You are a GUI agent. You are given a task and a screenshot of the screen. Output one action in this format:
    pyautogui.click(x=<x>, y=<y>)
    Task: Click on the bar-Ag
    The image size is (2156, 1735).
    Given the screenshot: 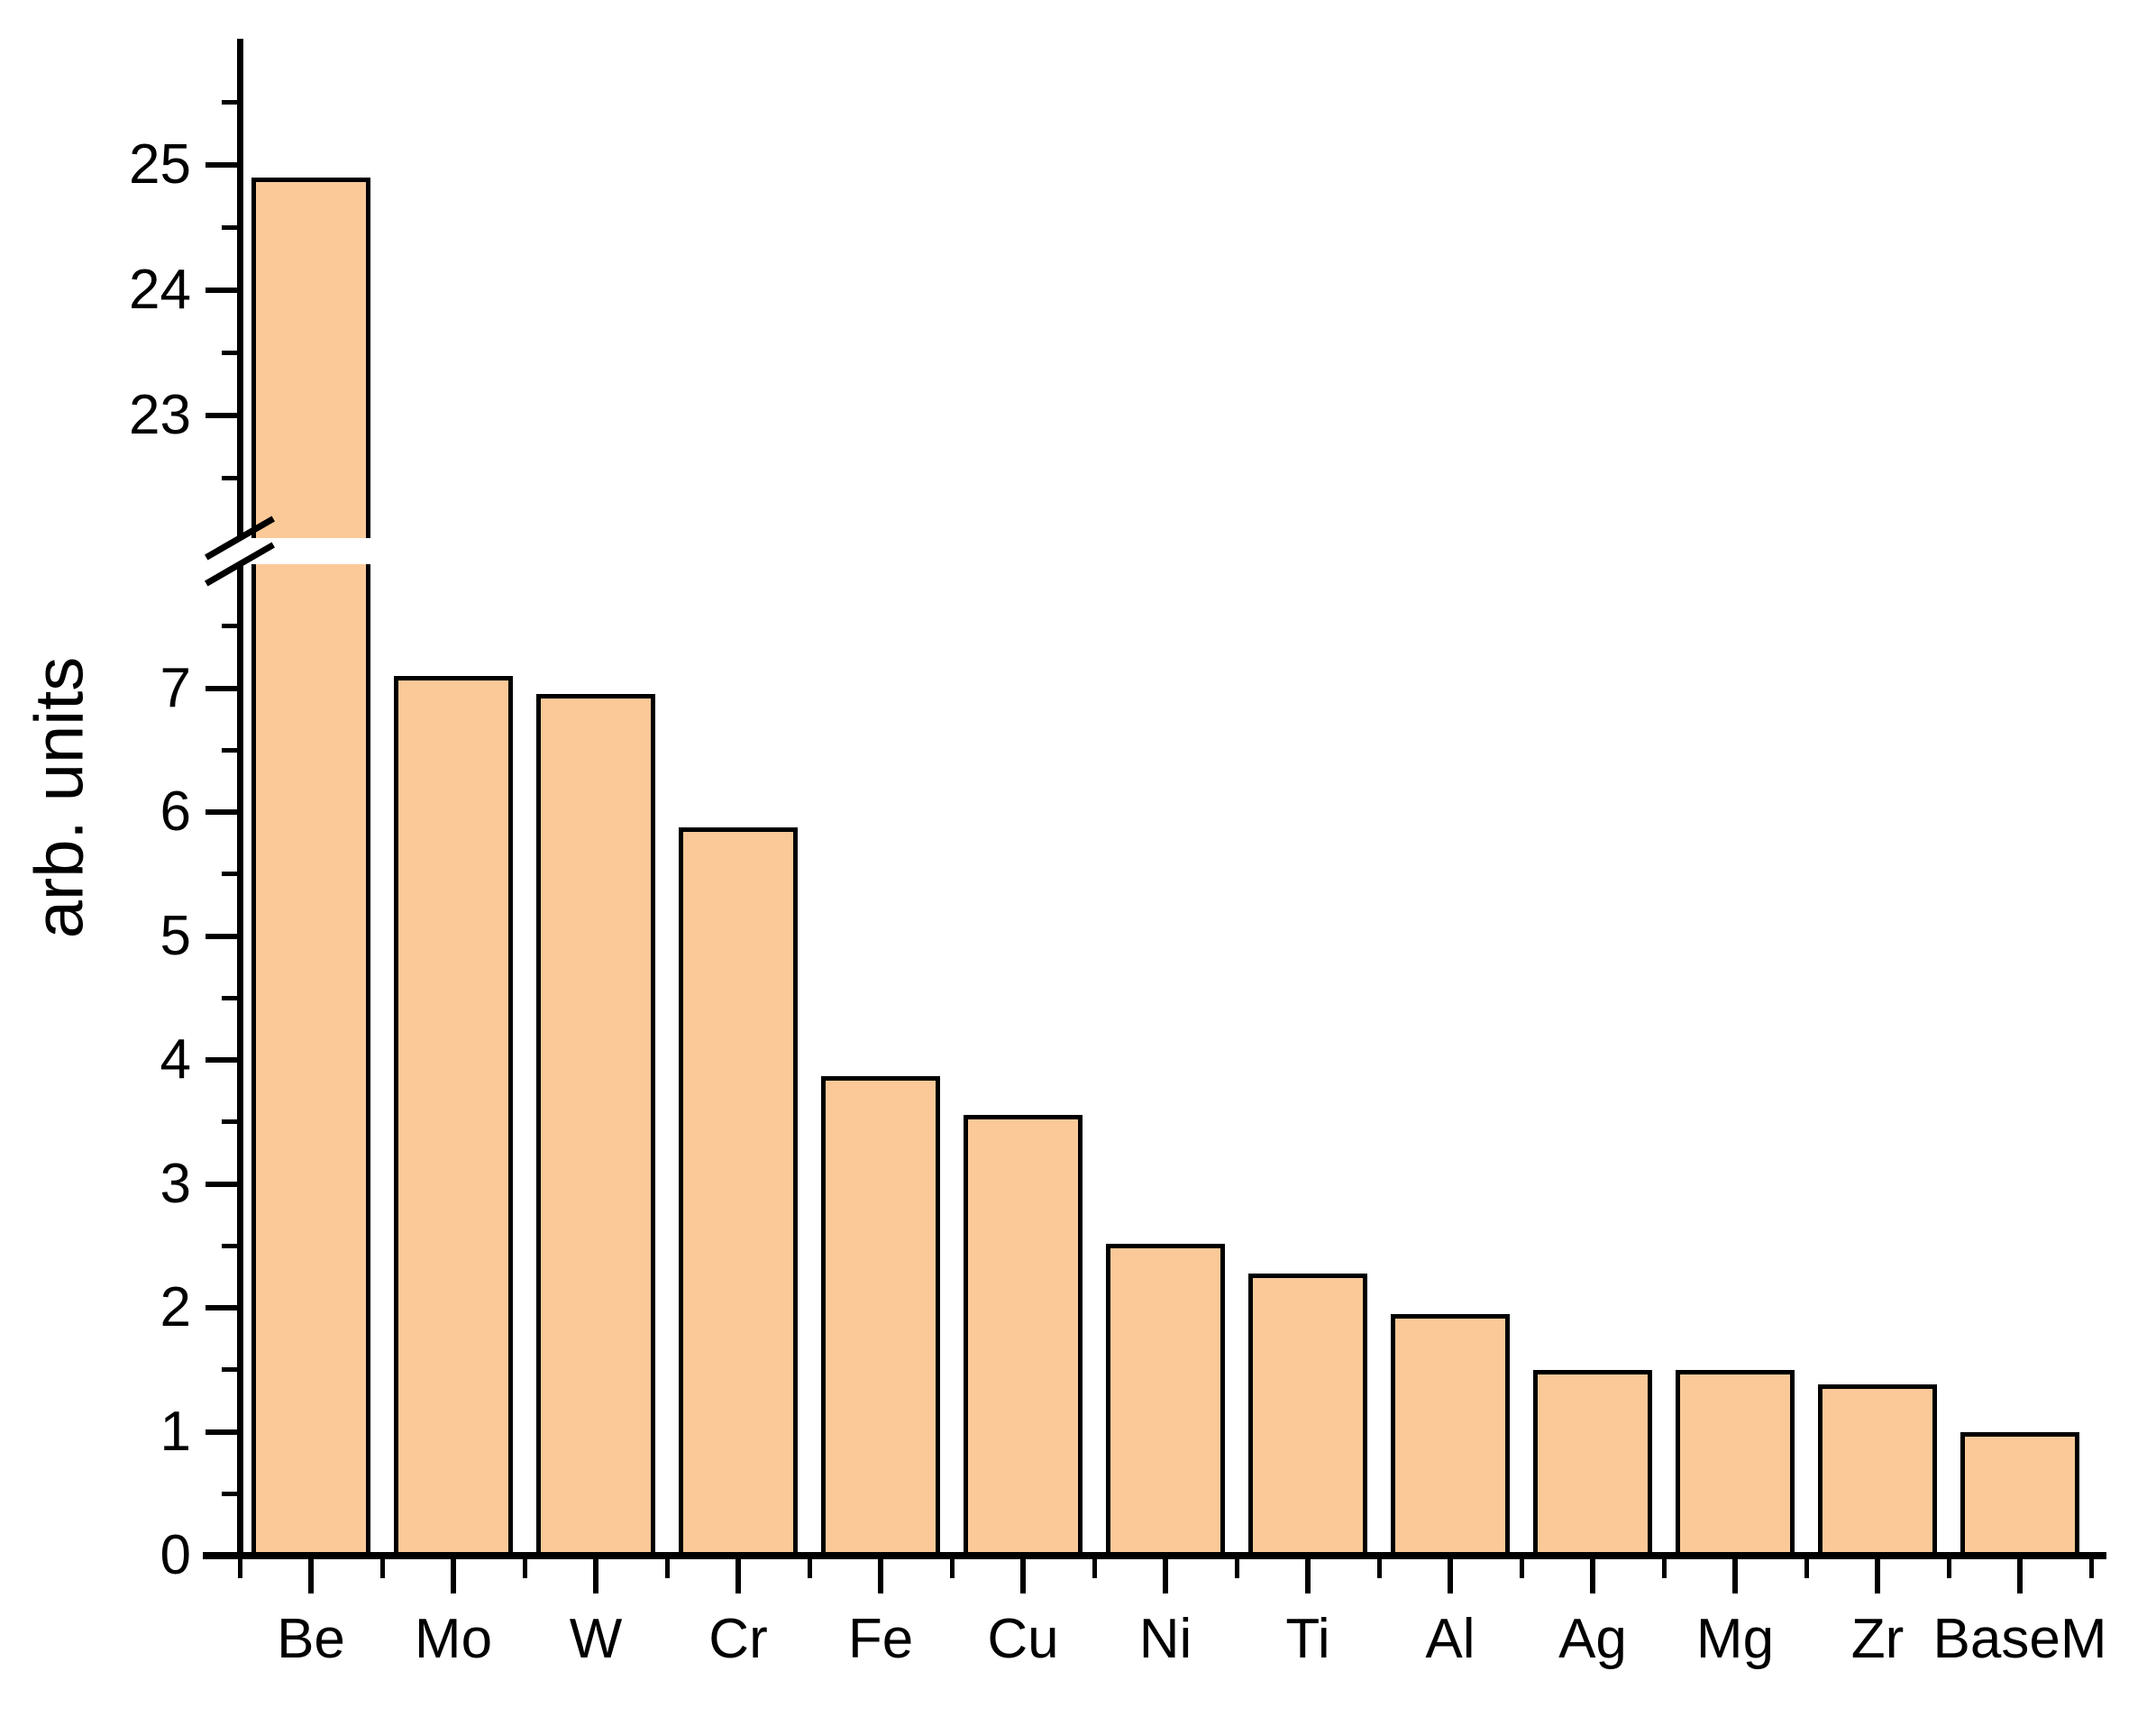 What is the action you would take?
    pyautogui.click(x=1592, y=1461)
    